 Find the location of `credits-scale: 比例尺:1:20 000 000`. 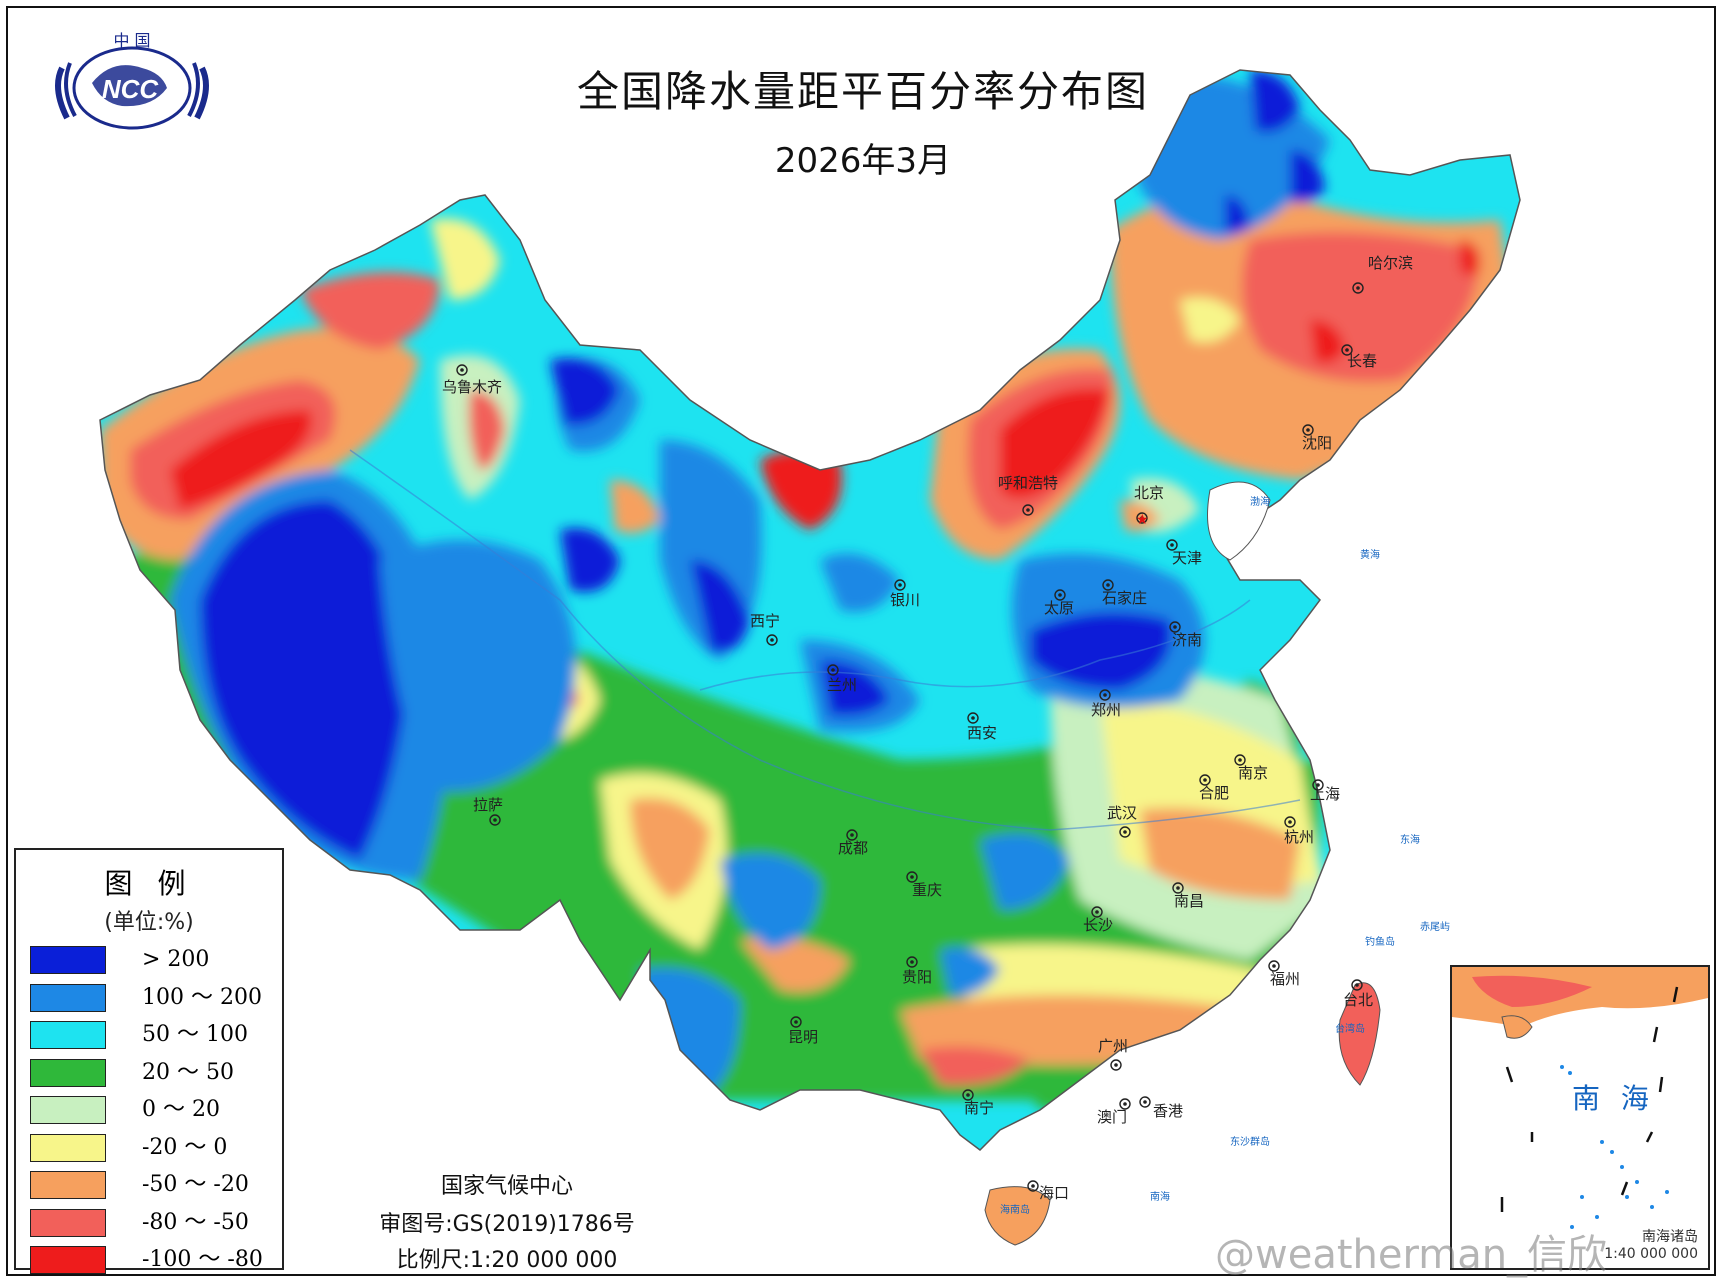

credits-scale: 比例尺:1:20 000 000 is located at coordinates (507, 1260).